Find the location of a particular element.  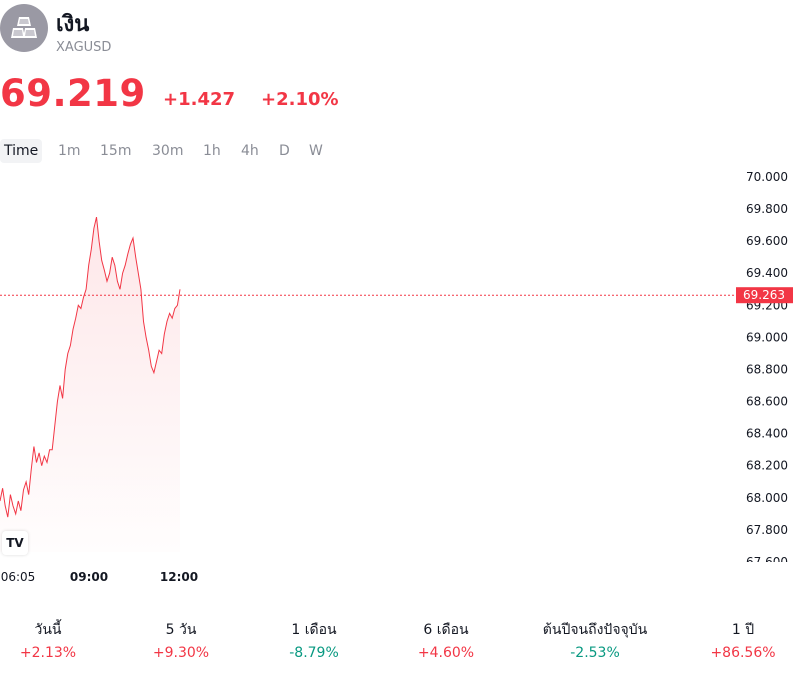

perf-value: +86.56% is located at coordinates (743, 653).